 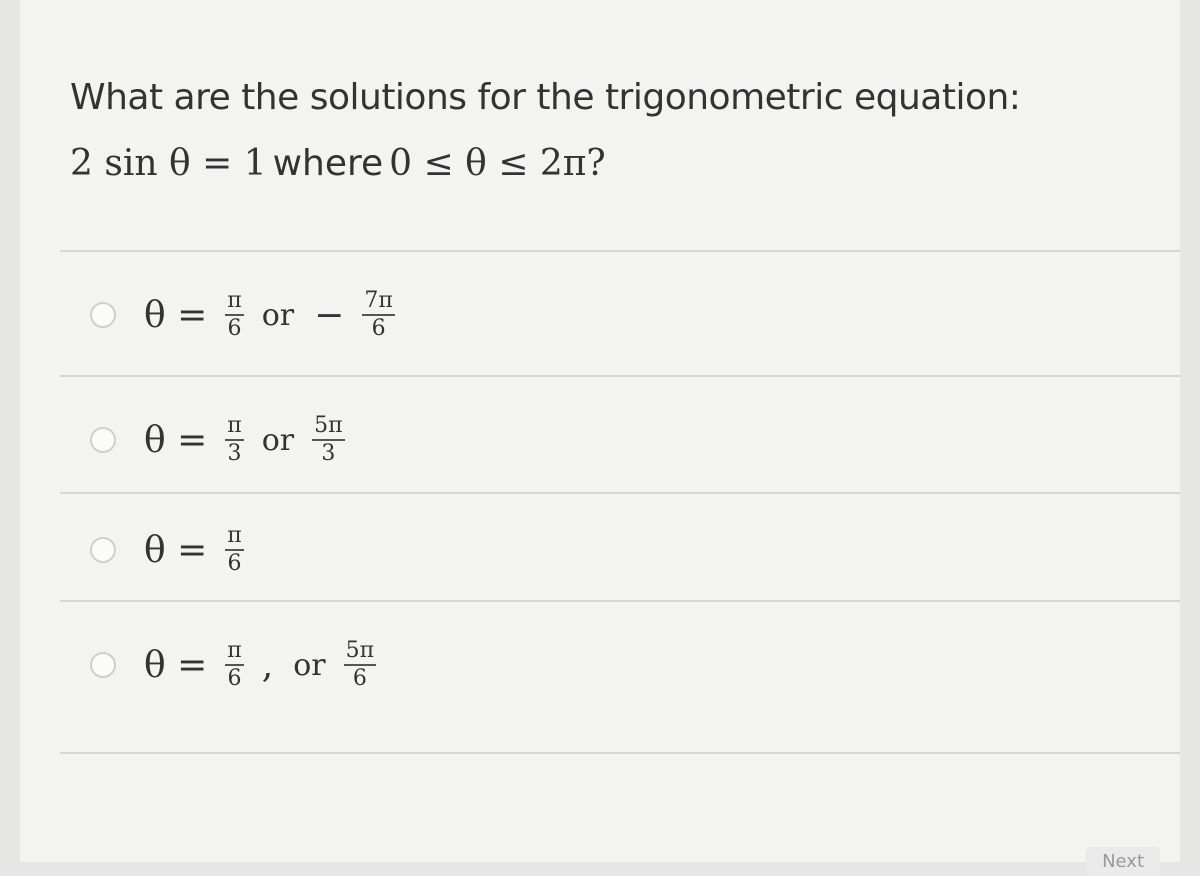 I want to click on fraction: 5π 3, so click(x=328, y=440).